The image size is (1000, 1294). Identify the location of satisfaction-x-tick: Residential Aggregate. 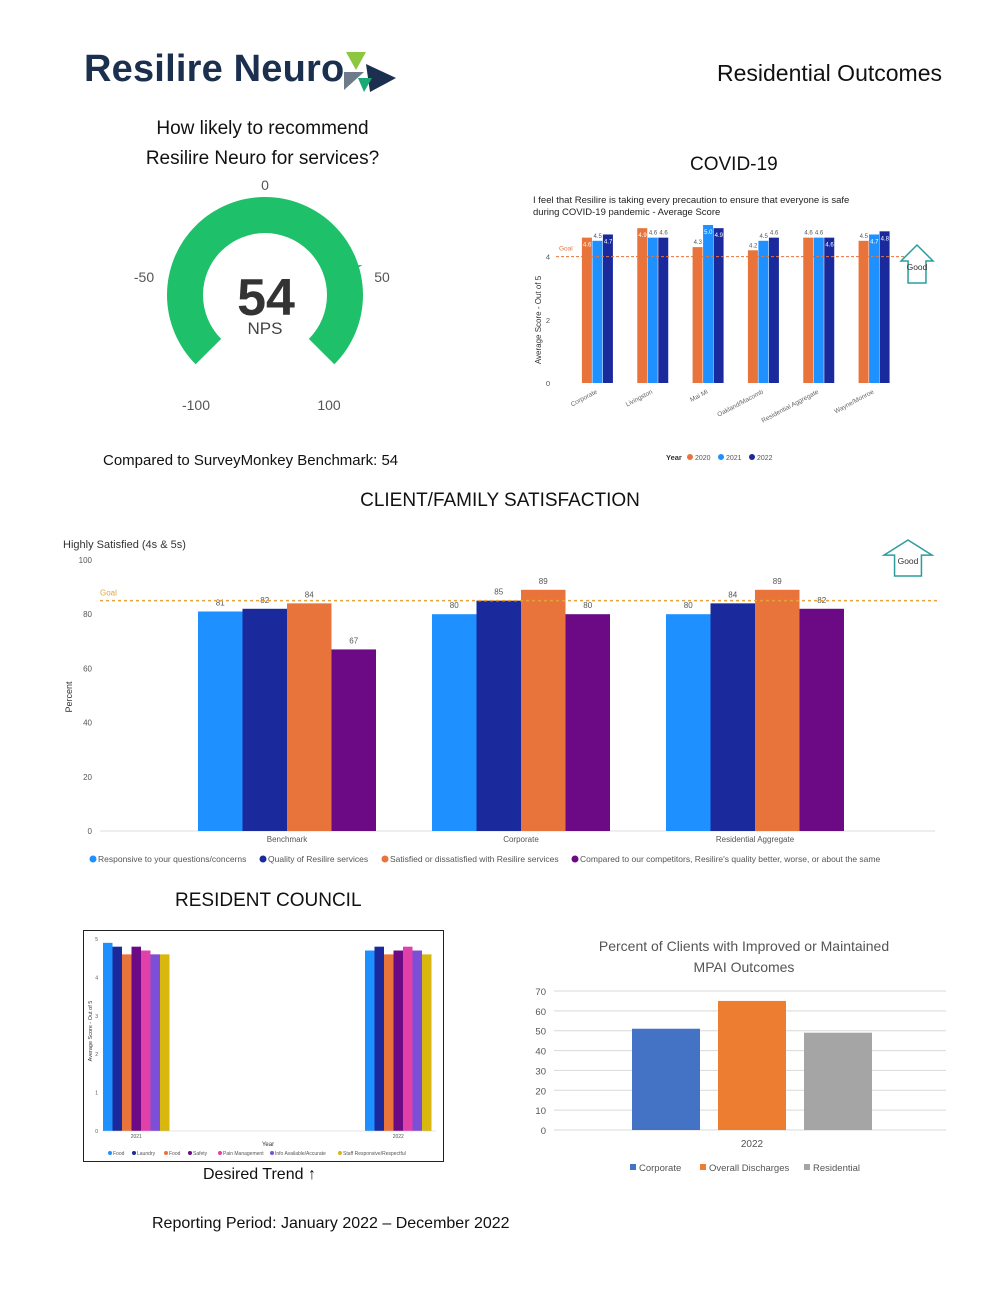
(755, 839).